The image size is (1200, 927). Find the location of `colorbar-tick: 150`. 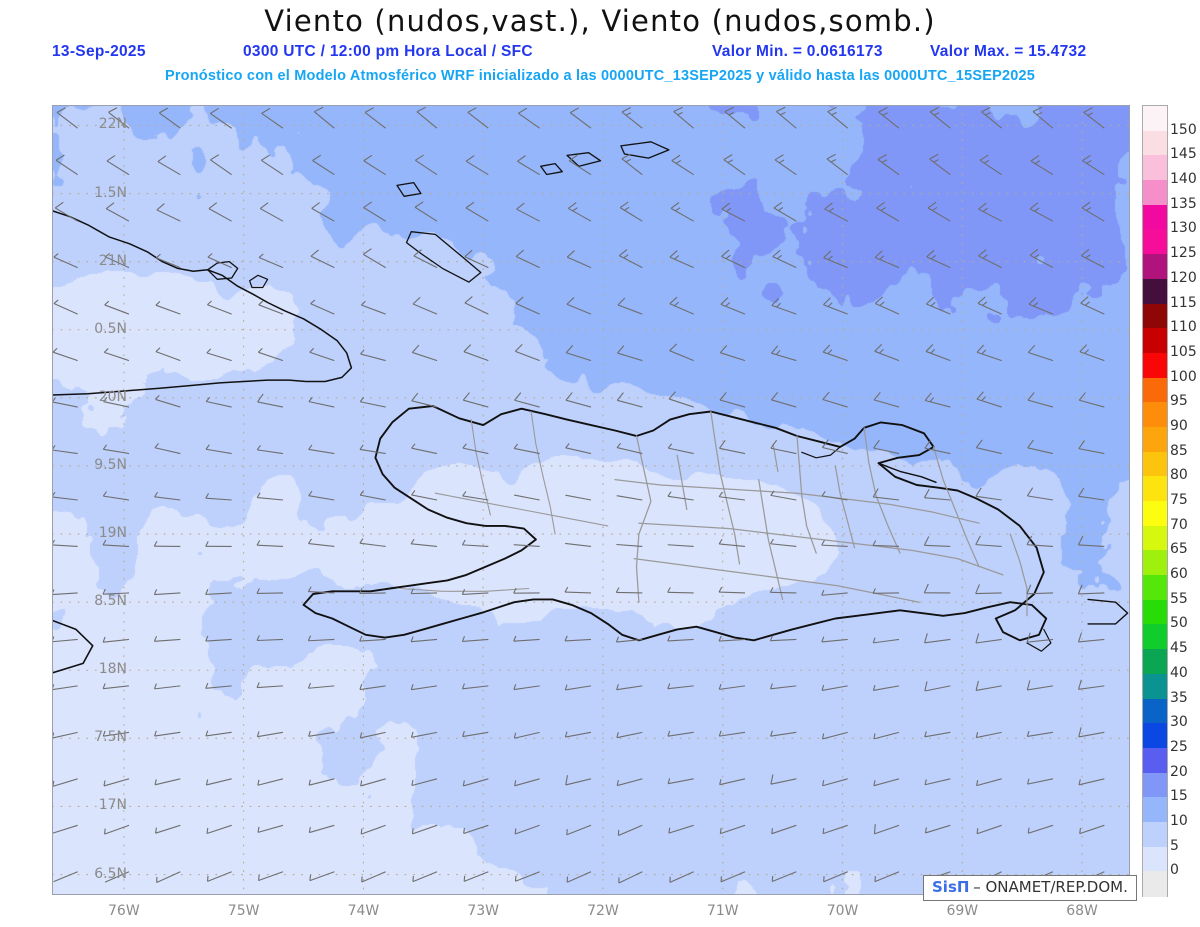

colorbar-tick: 150 is located at coordinates (1183, 129).